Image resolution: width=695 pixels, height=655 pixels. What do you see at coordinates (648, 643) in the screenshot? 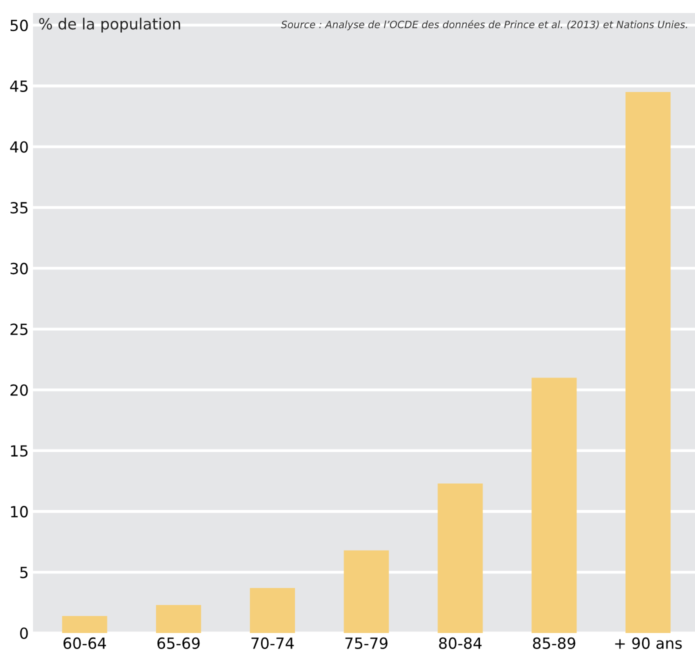
I see `x-tick-label: + 90 ans` at bounding box center [648, 643].